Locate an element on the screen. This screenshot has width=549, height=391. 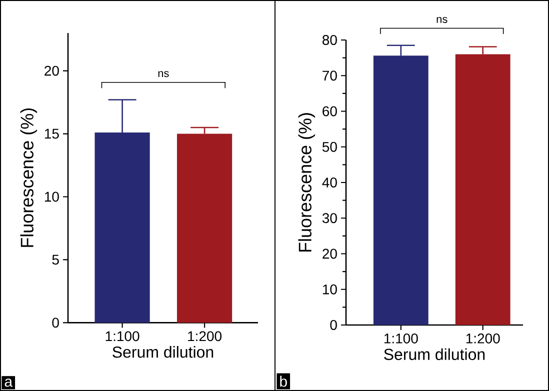
y-tick-label: 40 is located at coordinates (329, 183).